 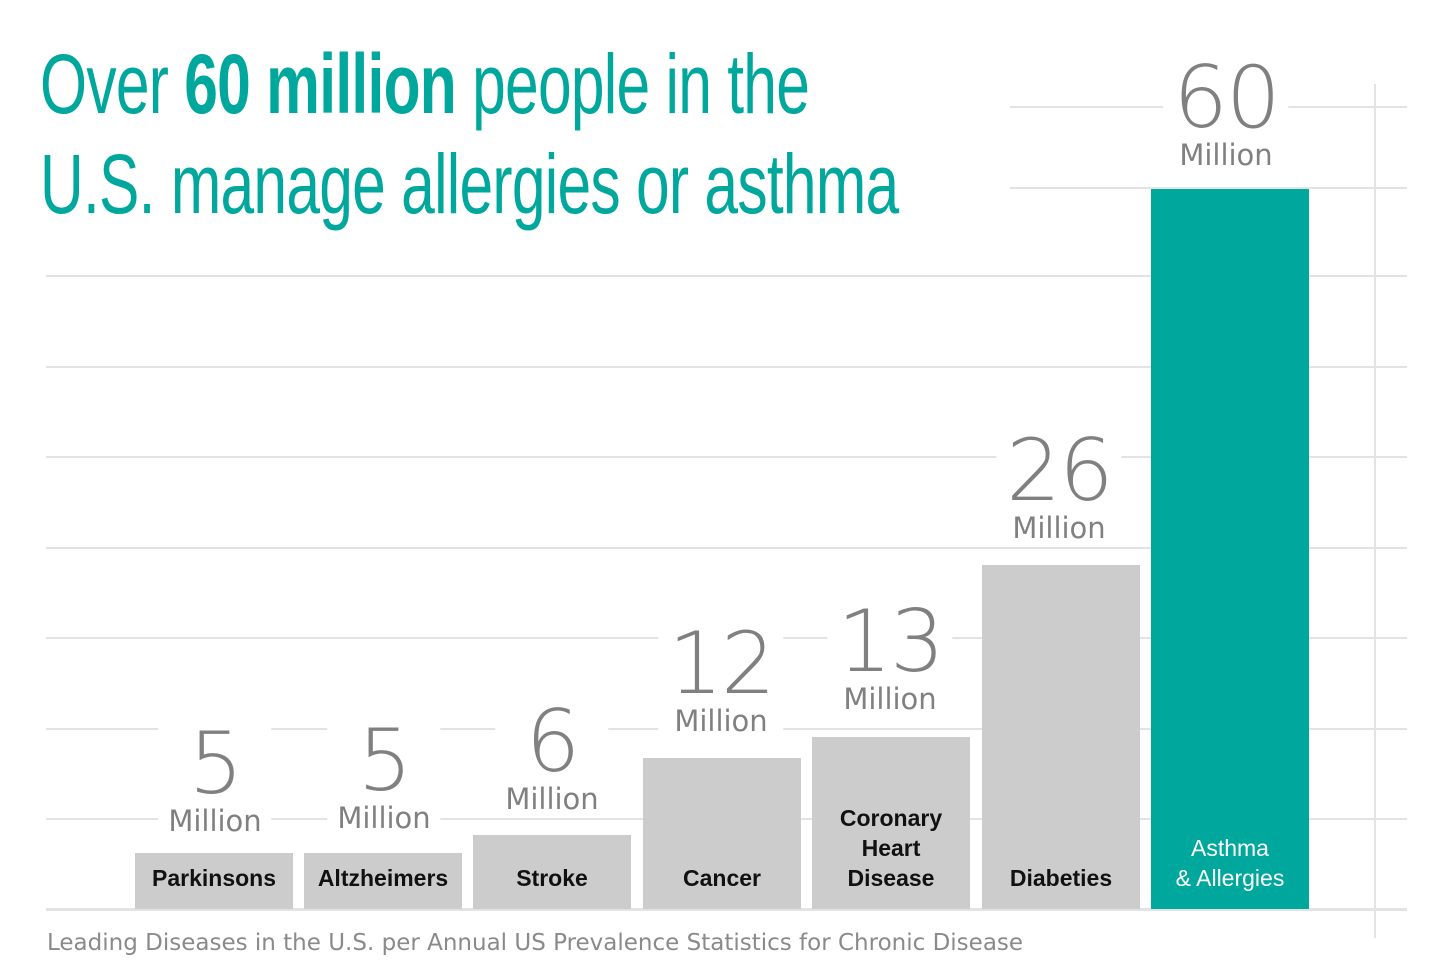 What do you see at coordinates (890, 642) in the screenshot?
I see `value-number: 13` at bounding box center [890, 642].